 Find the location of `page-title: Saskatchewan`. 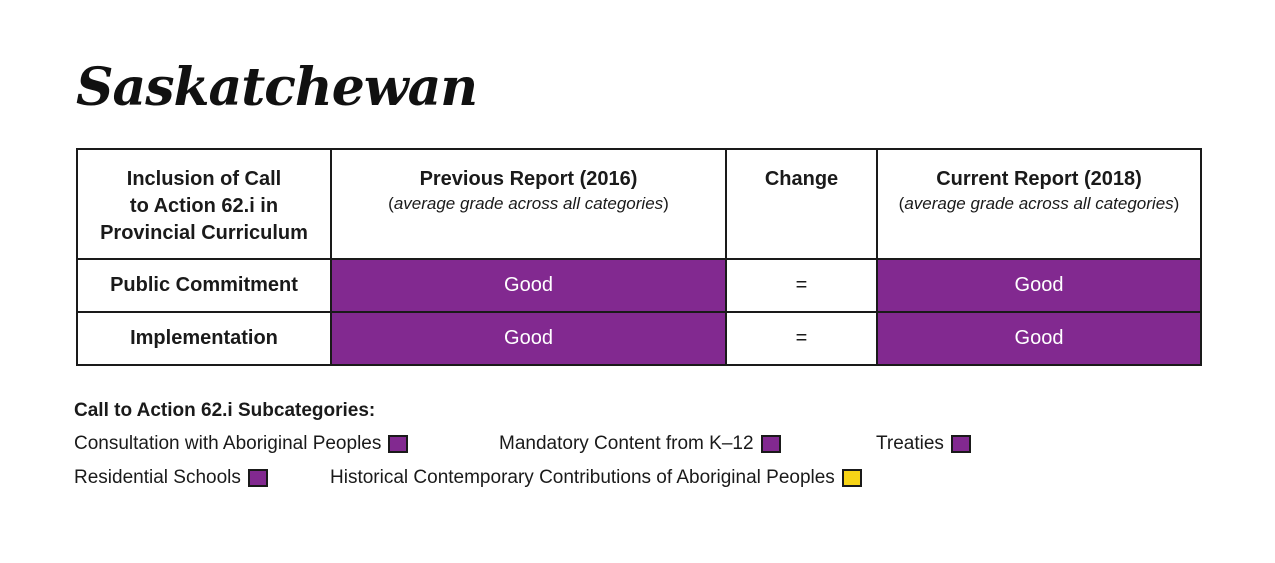

page-title: Saskatchewan is located at coordinates (277, 87).